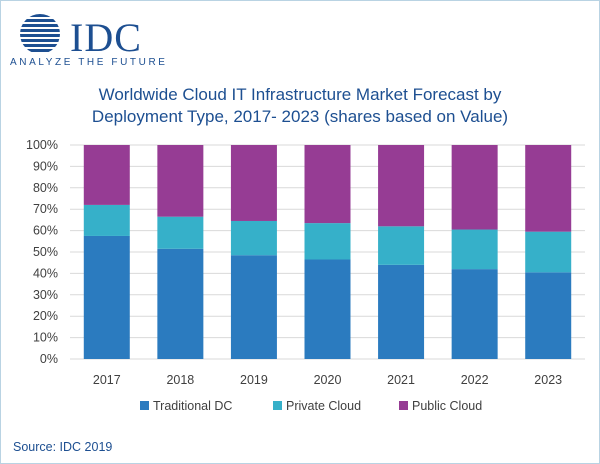 The width and height of the screenshot is (600, 464). What do you see at coordinates (45, 252) in the screenshot?
I see `y-tick-label: 50%` at bounding box center [45, 252].